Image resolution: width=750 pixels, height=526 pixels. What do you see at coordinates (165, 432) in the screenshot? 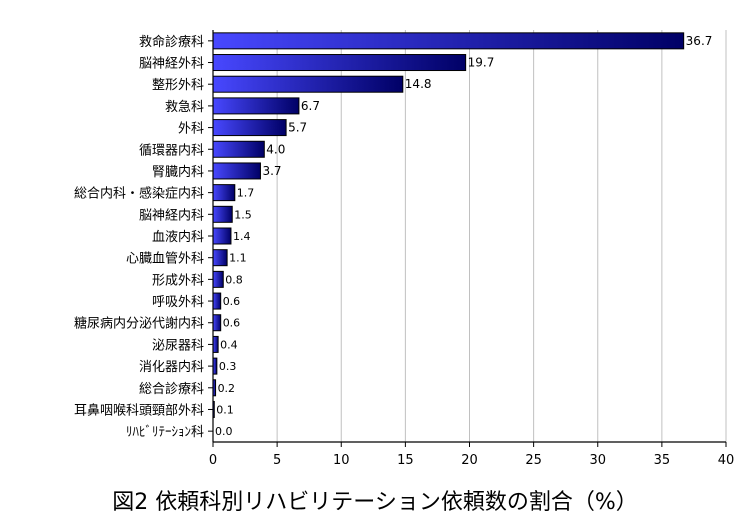
I see `category-label: ﾘﾊﾋﾞﾘﾃｰｼｮﾝ科` at bounding box center [165, 432].